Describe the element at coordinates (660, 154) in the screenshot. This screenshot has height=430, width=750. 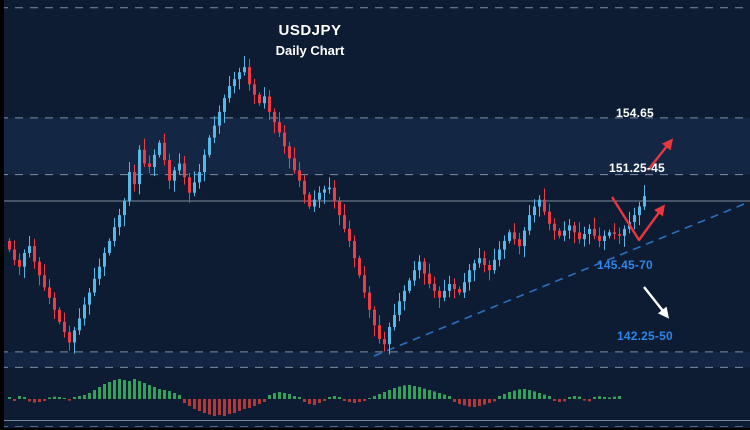
I see `breakout-up-arrow` at that location.